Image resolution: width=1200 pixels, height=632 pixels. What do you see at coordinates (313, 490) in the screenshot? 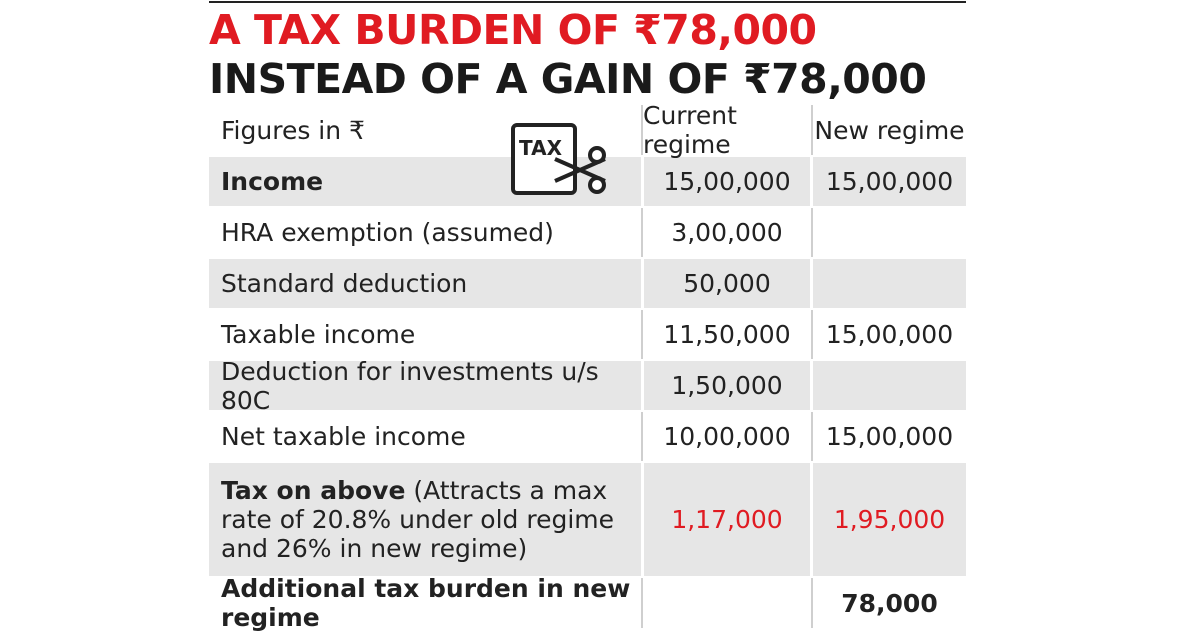
I see `row-label-bold: Tax on above` at bounding box center [313, 490].